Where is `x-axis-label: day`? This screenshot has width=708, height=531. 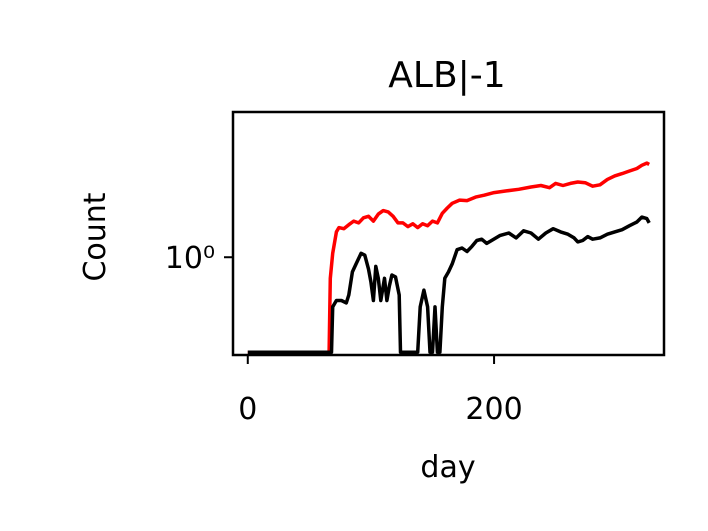
x-axis-label: day is located at coordinates (447, 467).